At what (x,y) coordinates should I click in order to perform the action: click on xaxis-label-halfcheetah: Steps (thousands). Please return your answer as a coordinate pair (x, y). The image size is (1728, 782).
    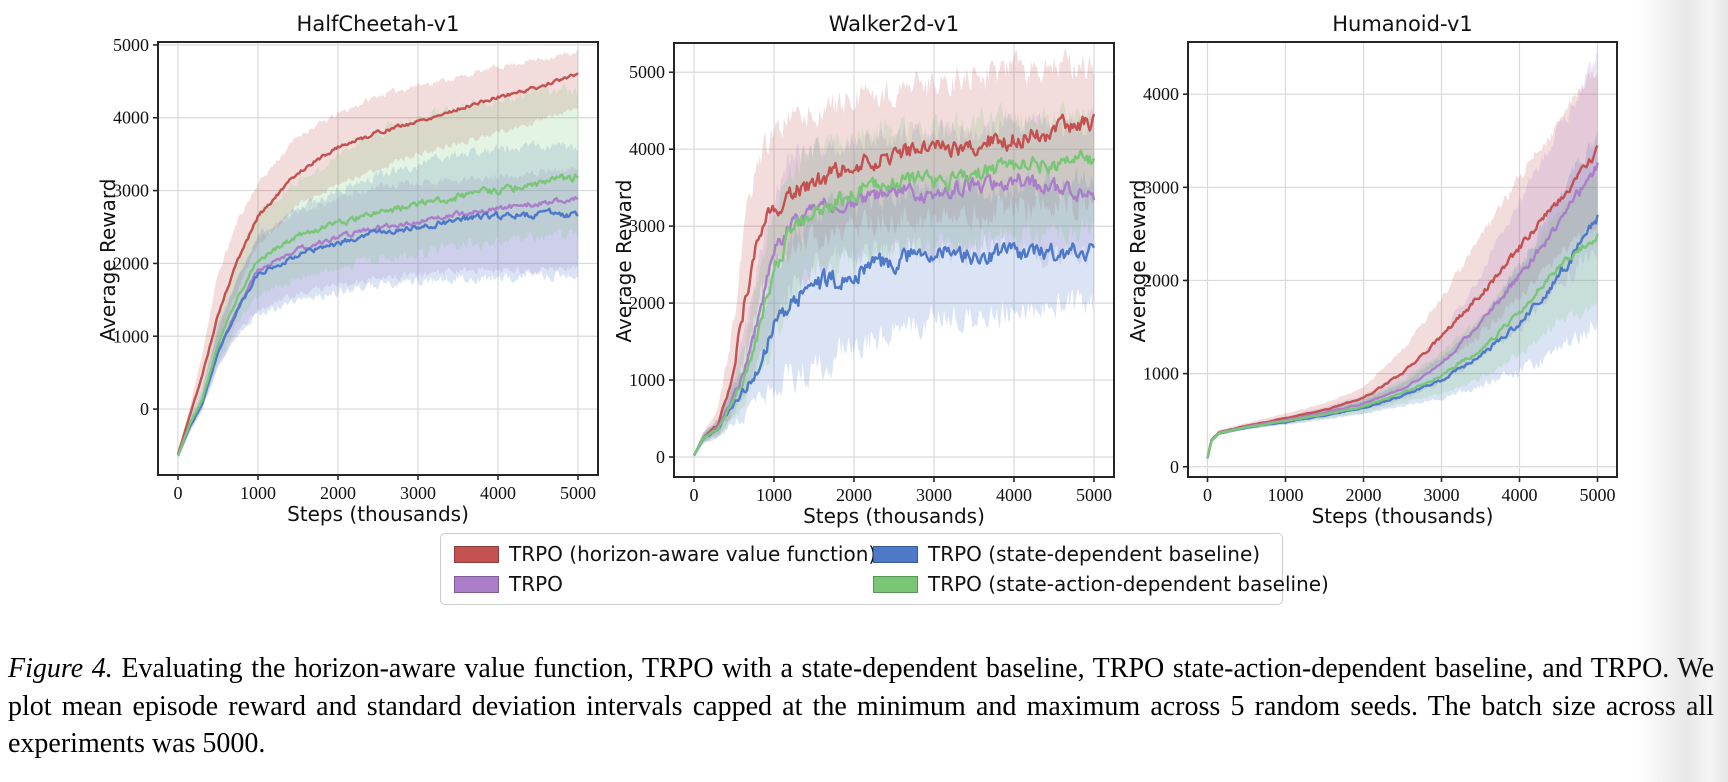
    Looking at the image, I should click on (378, 514).